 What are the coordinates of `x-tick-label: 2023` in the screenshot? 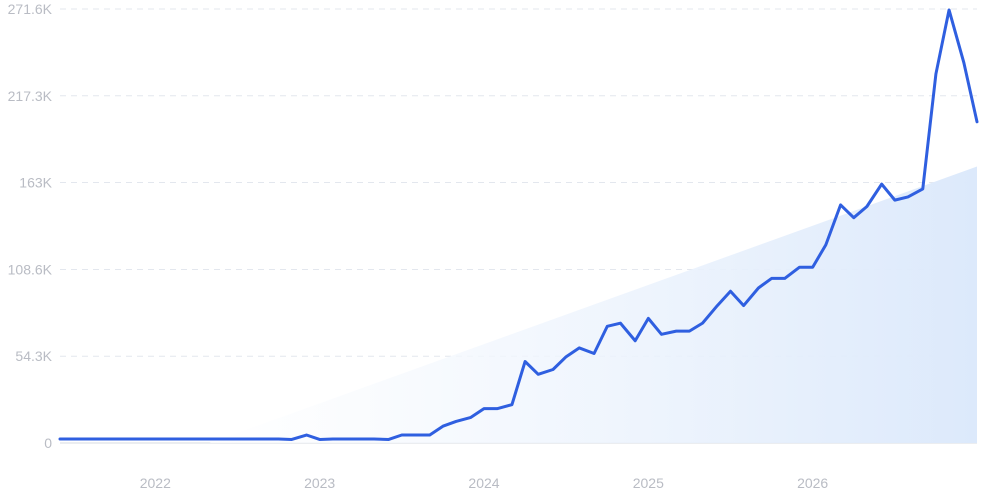 It's located at (319, 483).